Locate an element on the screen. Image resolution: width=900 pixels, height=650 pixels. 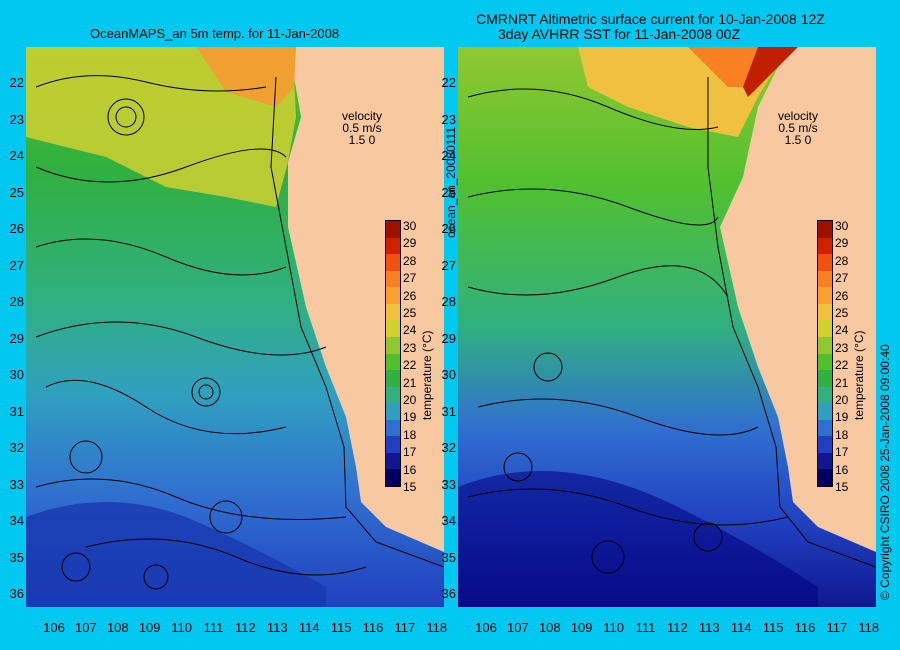
x-tick-label: 106 is located at coordinates (54, 627).